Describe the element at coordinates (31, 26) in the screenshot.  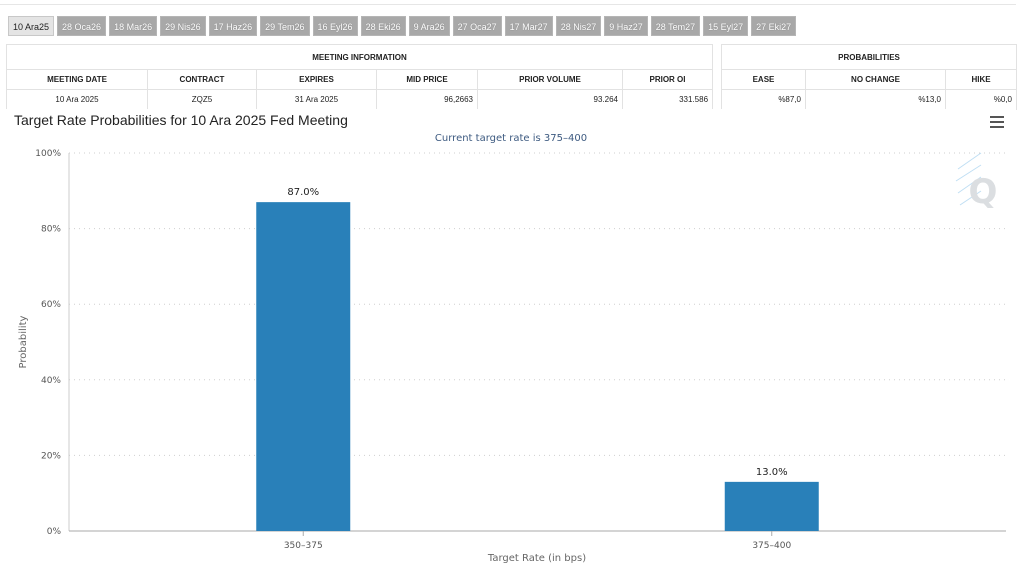
I see `tab-1: 10 Ara25` at that location.